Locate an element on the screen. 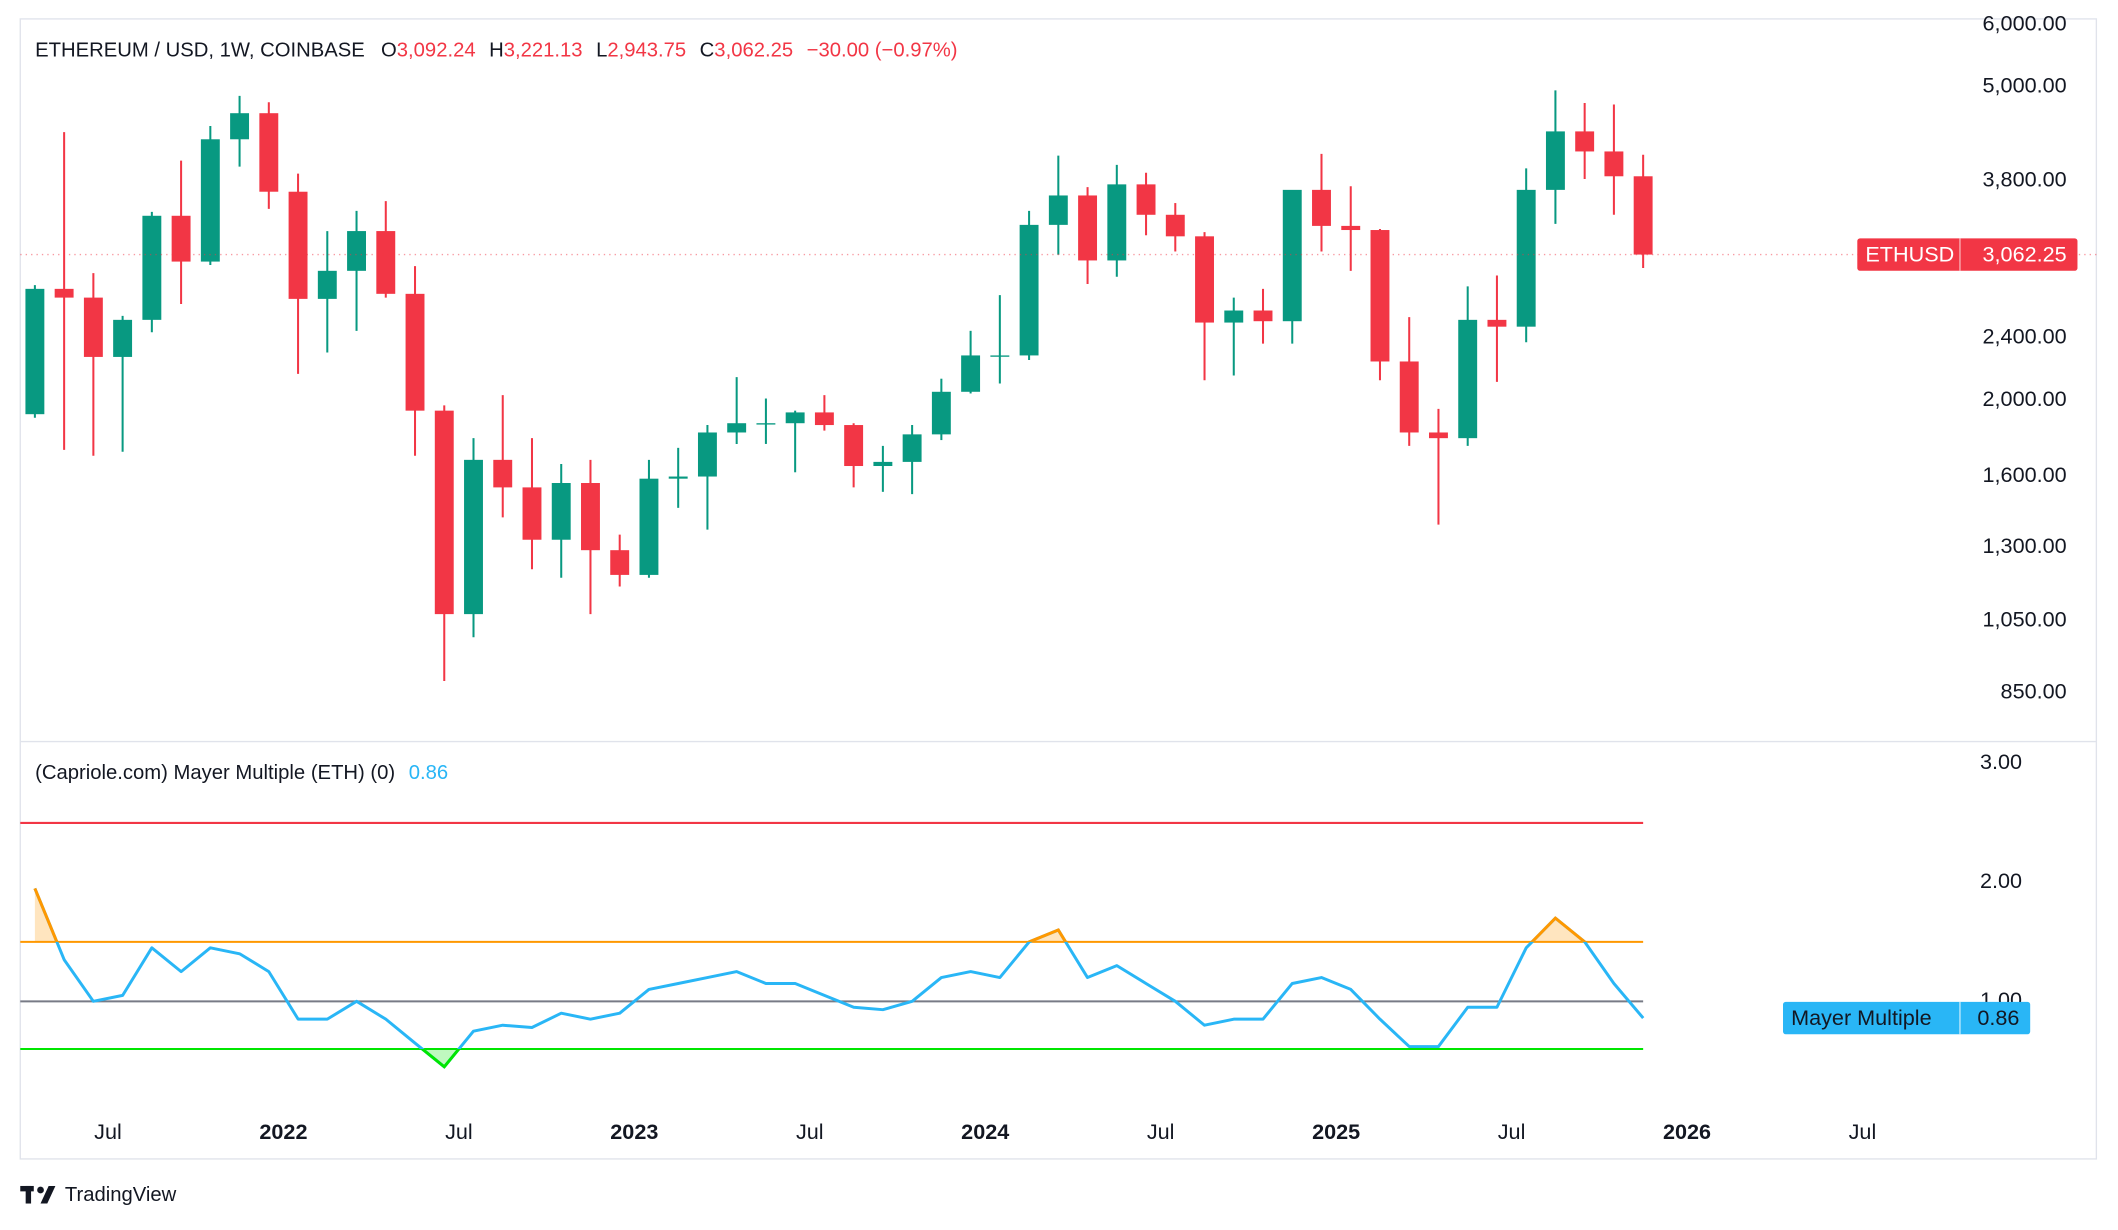 This screenshot has width=2118, height=1230. indicator-label-value: 0.86 is located at coordinates (1998, 1017).